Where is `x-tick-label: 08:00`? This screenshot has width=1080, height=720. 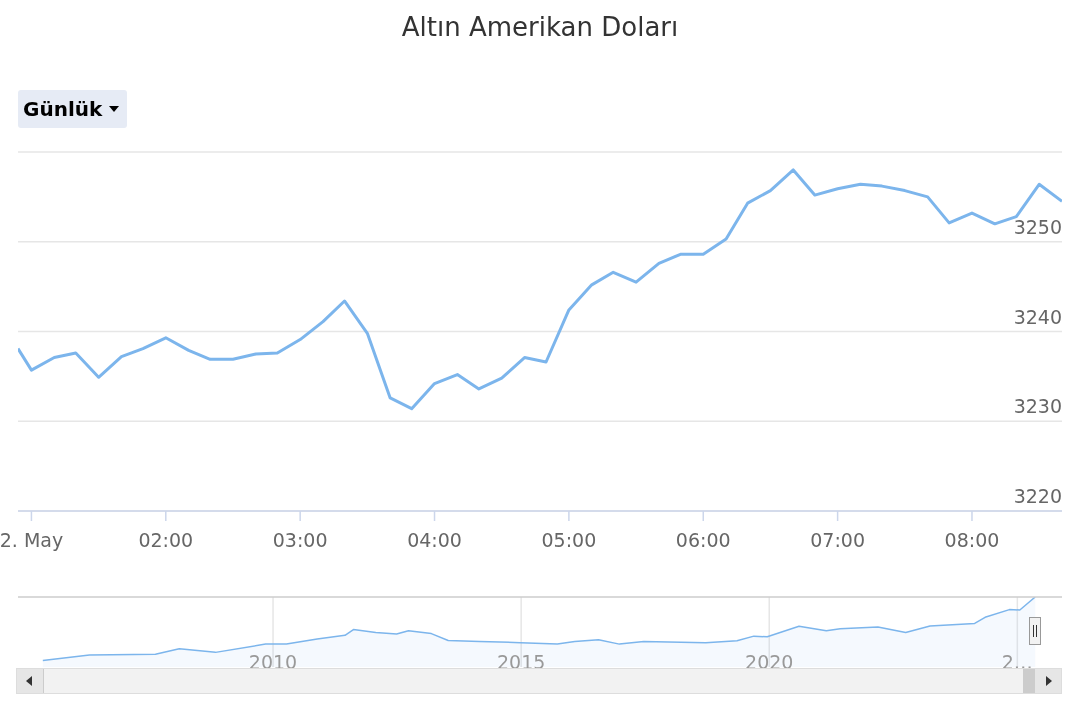
x-tick-label: 08:00 is located at coordinates (972, 540).